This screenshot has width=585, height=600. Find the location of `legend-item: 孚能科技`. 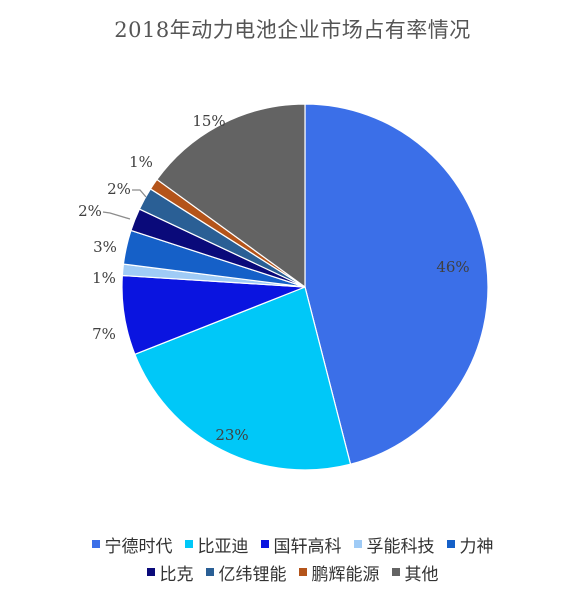

legend-item: 孚能科技 is located at coordinates (394, 544).